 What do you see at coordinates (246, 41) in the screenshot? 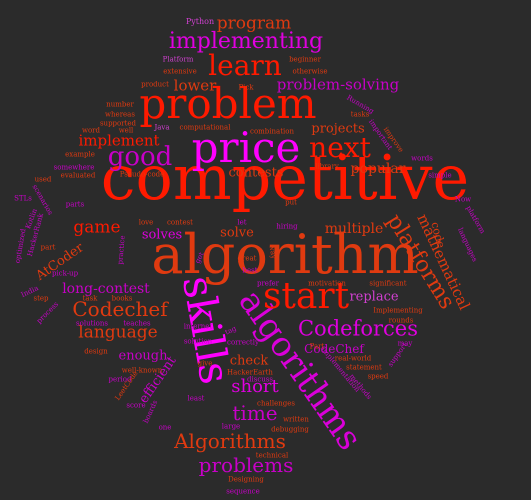
I see `word-implementing: implementing` at bounding box center [246, 41].